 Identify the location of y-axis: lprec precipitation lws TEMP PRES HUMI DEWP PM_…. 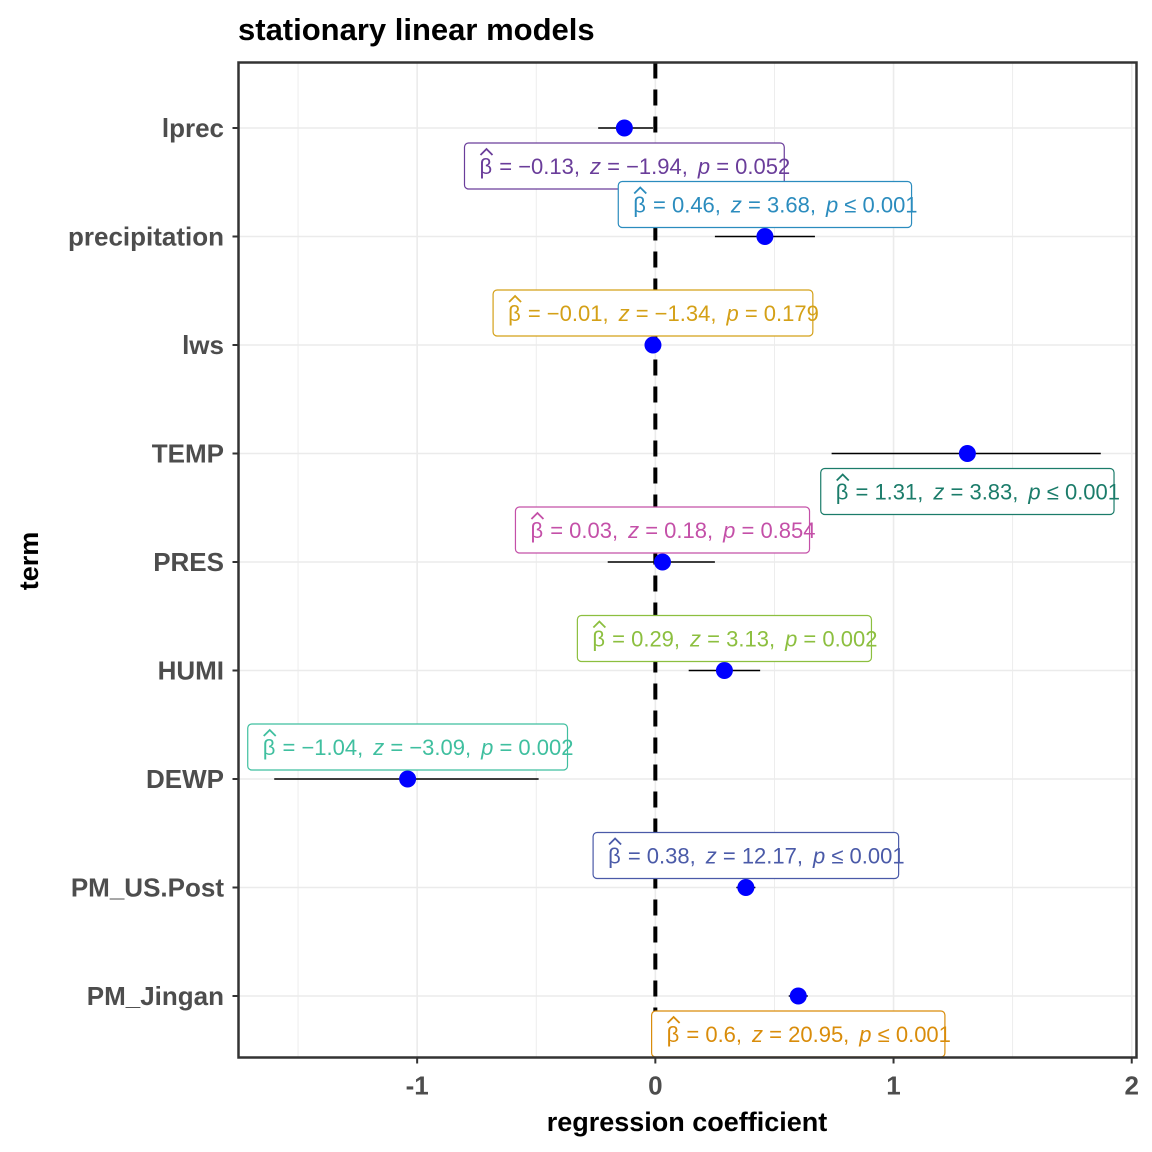
(153, 562).